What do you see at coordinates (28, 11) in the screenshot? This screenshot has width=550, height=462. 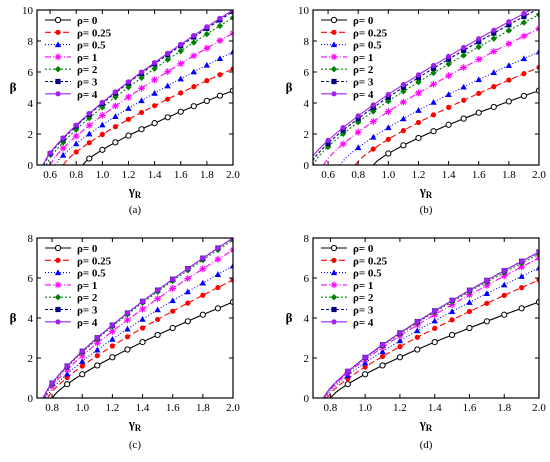 I see `y-tick-label: 10` at bounding box center [28, 11].